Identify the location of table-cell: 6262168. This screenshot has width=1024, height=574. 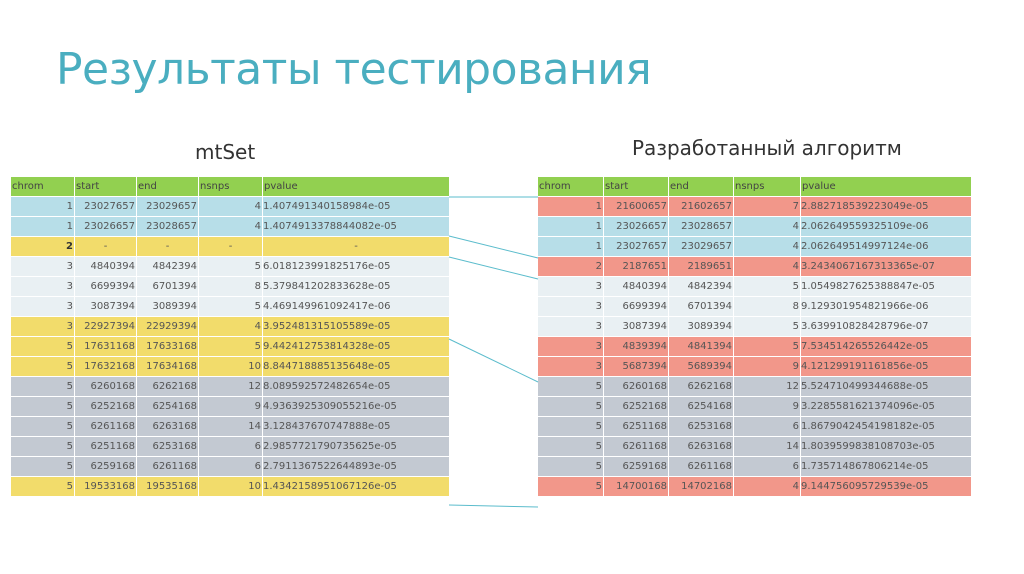
(167, 386).